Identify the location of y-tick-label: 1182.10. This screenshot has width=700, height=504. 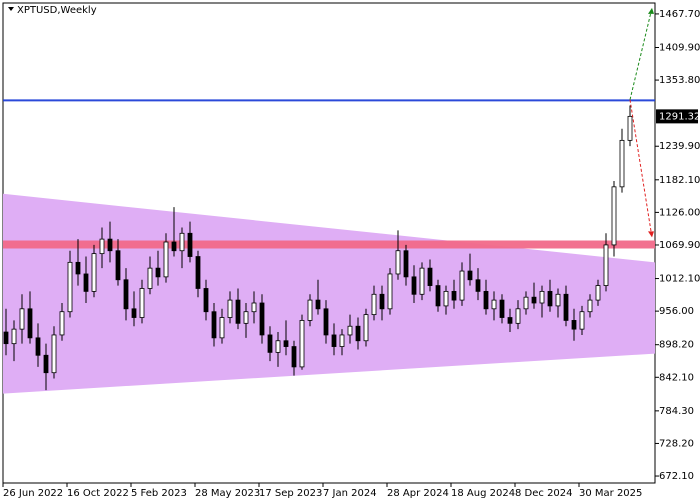
(679, 180).